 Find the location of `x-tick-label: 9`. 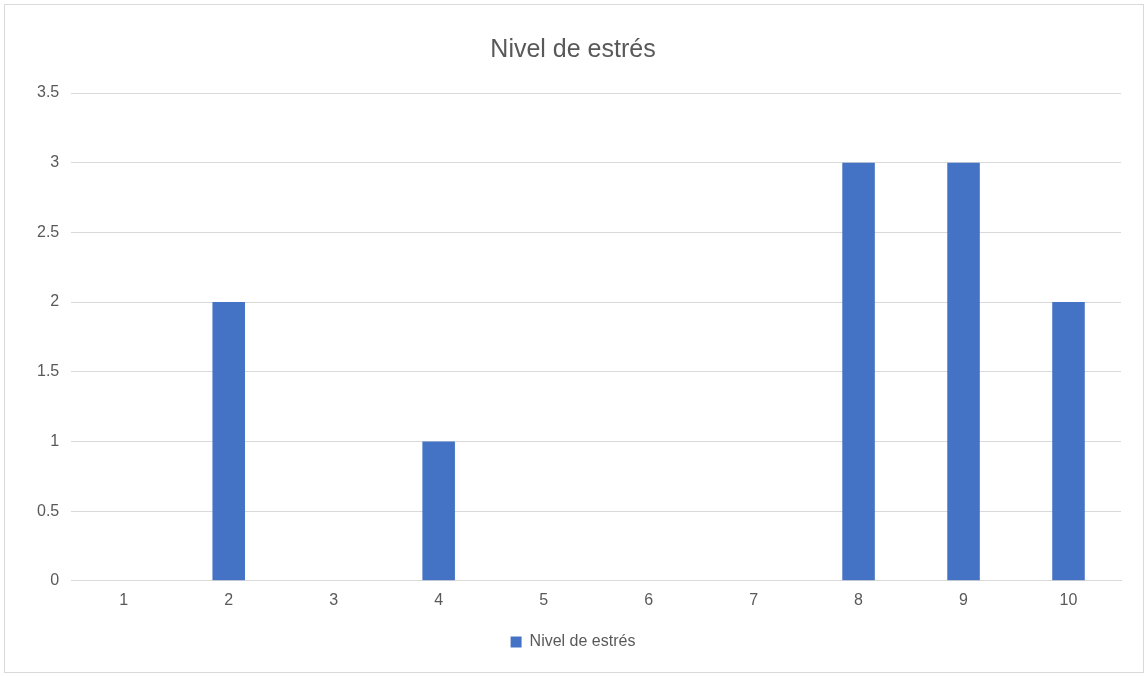

x-tick-label: 9 is located at coordinates (964, 599).